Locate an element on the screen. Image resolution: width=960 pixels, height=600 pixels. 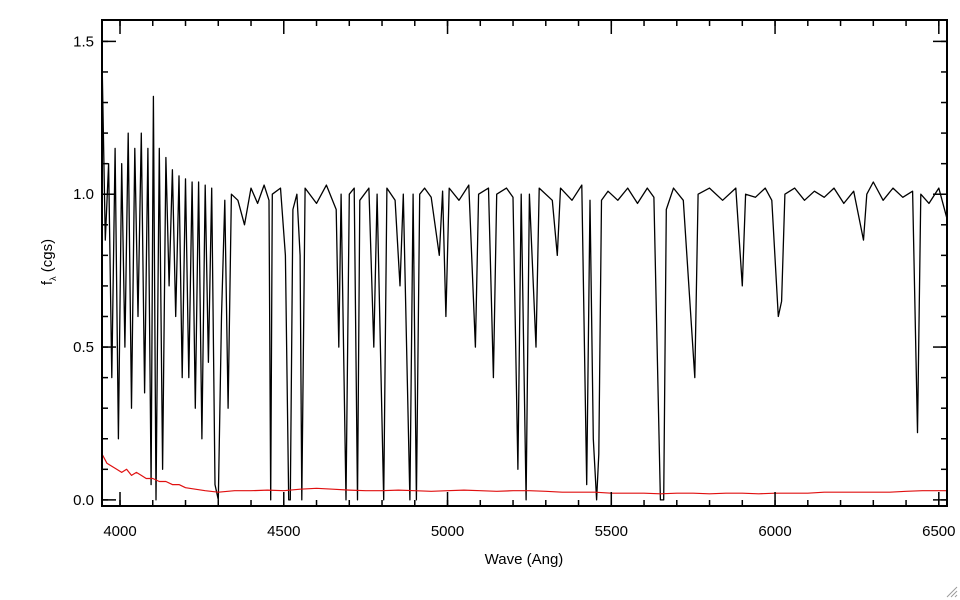
y-axis-title: fλ (cgs) is located at coordinates (48, 262).